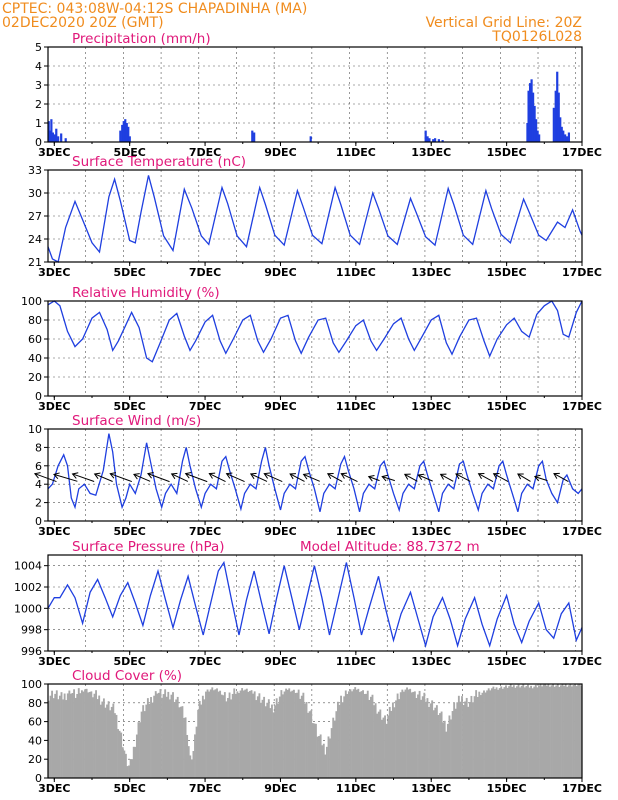 The height and width of the screenshot is (800, 618). What do you see at coordinates (28, 566) in the screenshot?
I see `y-tick-label: 1004` at bounding box center [28, 566].